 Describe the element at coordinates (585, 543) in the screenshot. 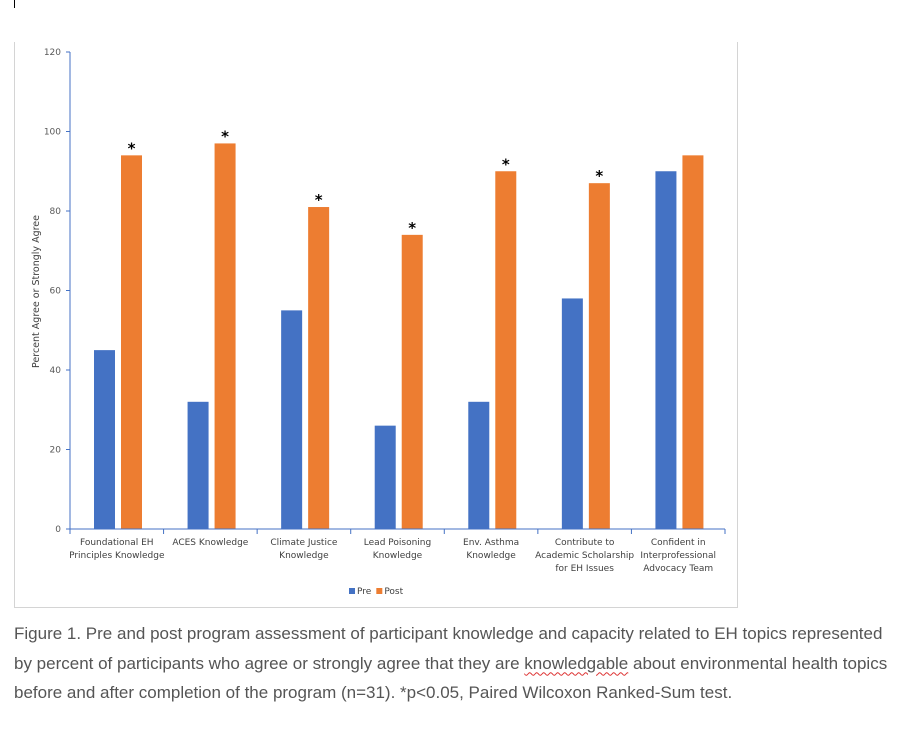

I see `x-category-label: Contribute to` at that location.